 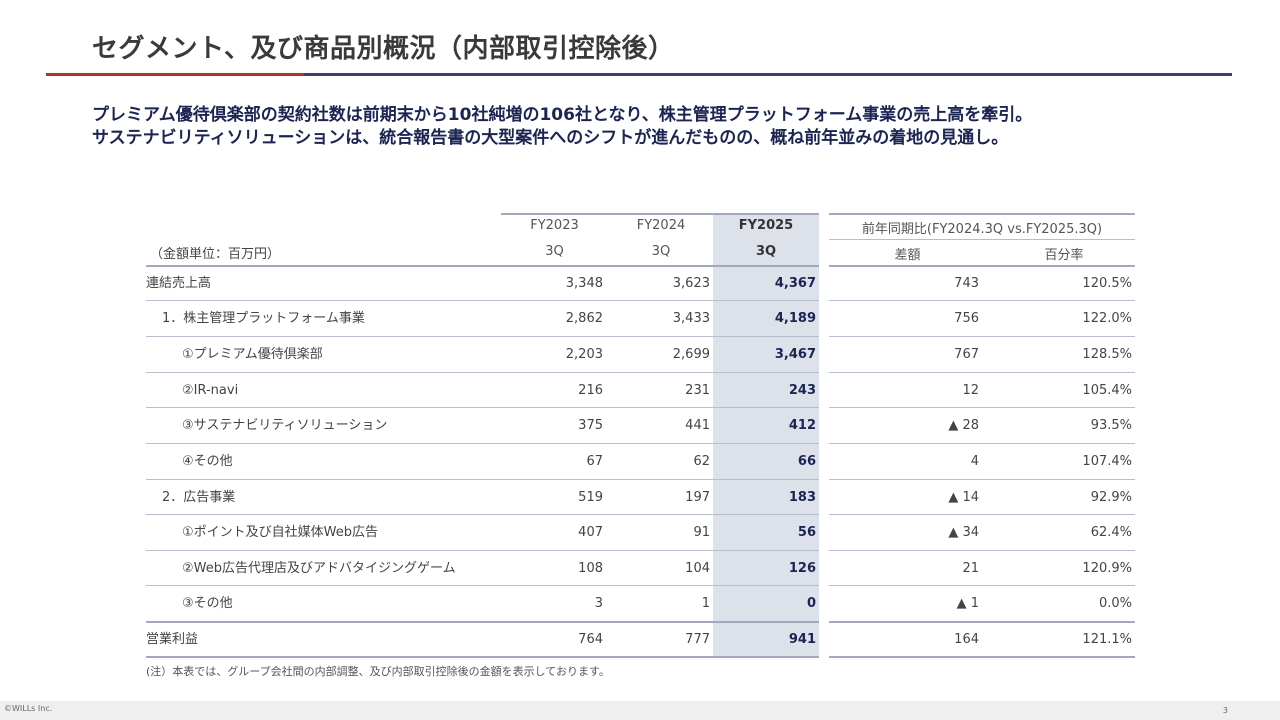 I want to click on value-fy2023: 2,203, so click(x=584, y=354).